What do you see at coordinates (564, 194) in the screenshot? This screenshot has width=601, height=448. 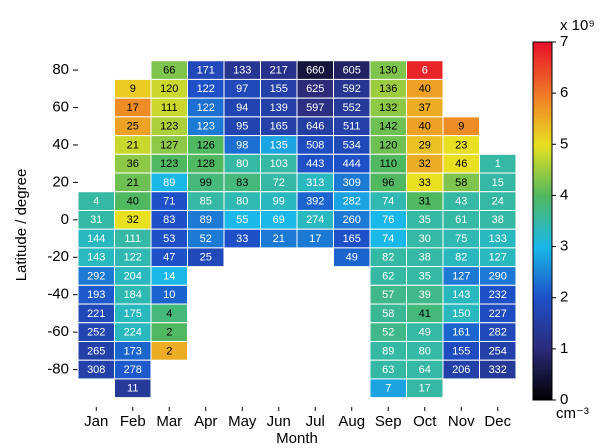 I see `colorbar-tick-label: 4` at bounding box center [564, 194].